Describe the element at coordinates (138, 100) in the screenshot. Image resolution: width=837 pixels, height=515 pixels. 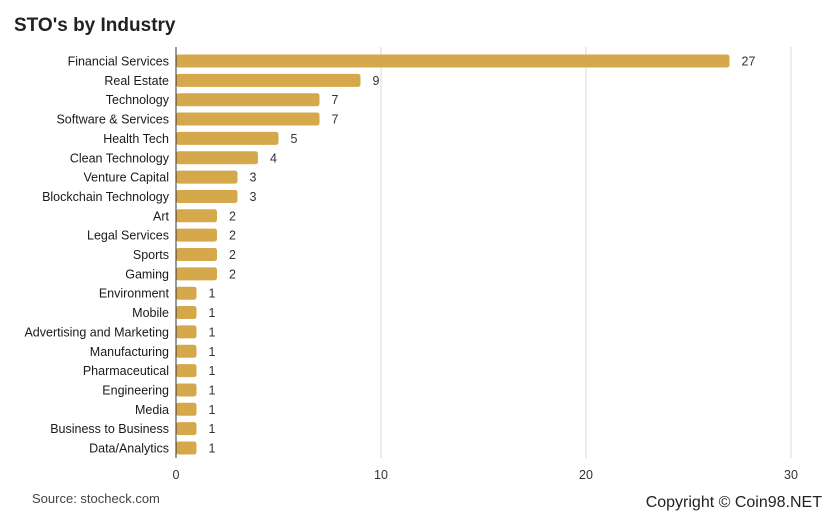
I see `category-label: Technology` at that location.